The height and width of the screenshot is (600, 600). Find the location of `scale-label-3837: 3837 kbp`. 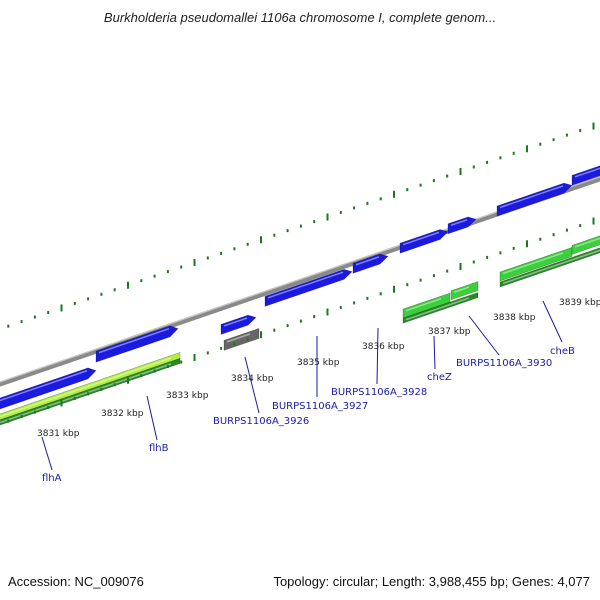

scale-label-3837: 3837 kbp is located at coordinates (449, 332).